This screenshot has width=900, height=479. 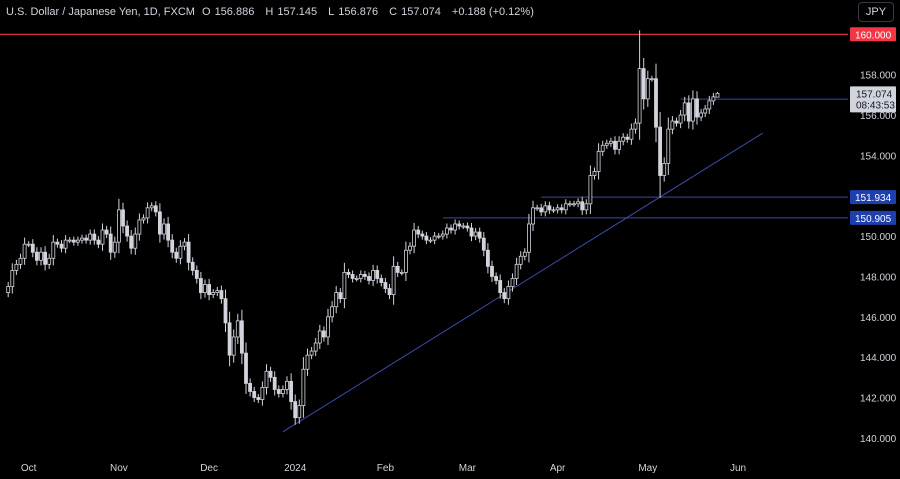 I want to click on level-price-label-text: 151.934, so click(x=873, y=198).